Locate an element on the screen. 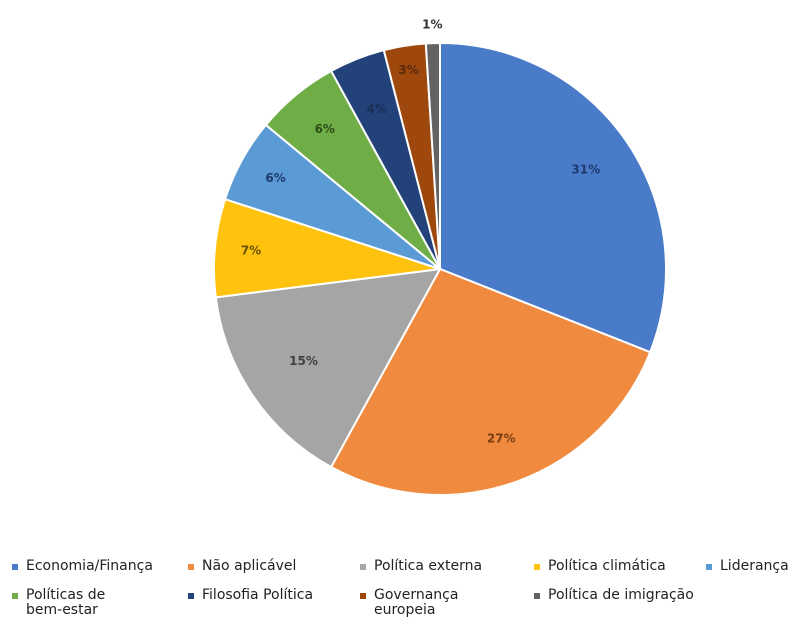 The image size is (797, 623). legend-item-economia-financa: Economia/Finança is located at coordinates (82, 566).